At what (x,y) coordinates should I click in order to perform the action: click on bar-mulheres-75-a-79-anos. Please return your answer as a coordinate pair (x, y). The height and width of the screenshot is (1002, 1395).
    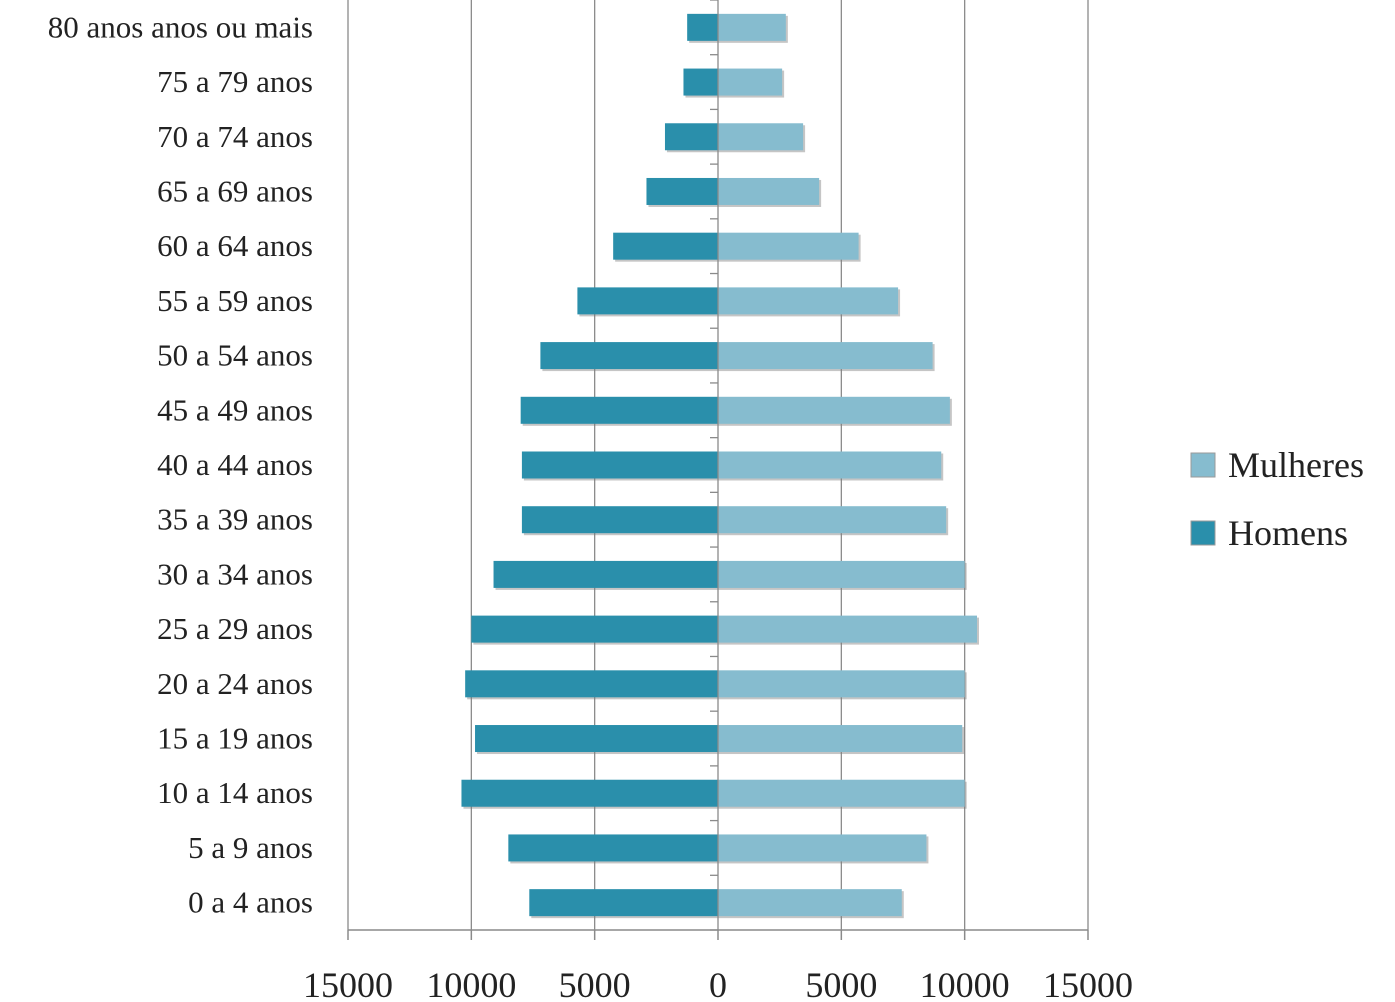
    Looking at the image, I should click on (751, 83).